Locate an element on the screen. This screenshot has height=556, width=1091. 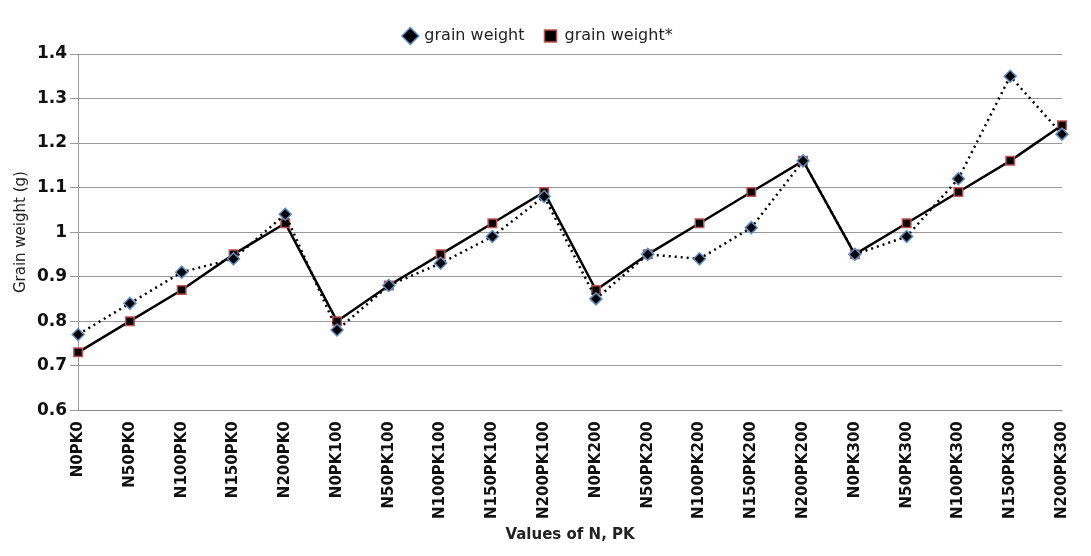
y-tick-label: 1.1 is located at coordinates (52, 186).